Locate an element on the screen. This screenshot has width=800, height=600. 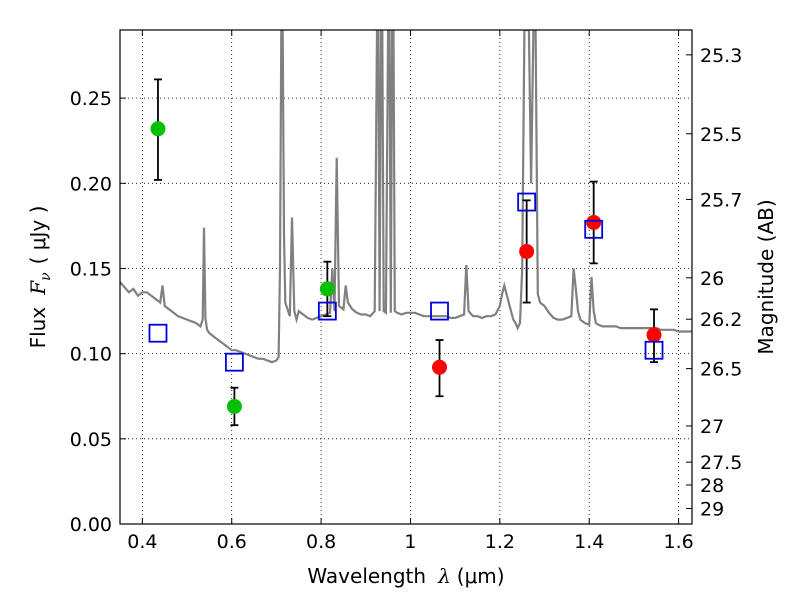
right-tick-label: 27.5 is located at coordinates (721, 463).